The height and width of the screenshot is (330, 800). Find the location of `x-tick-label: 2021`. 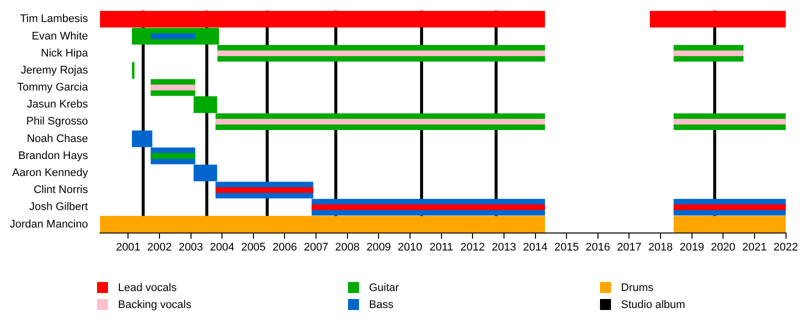

x-tick-label: 2021 is located at coordinates (754, 247).